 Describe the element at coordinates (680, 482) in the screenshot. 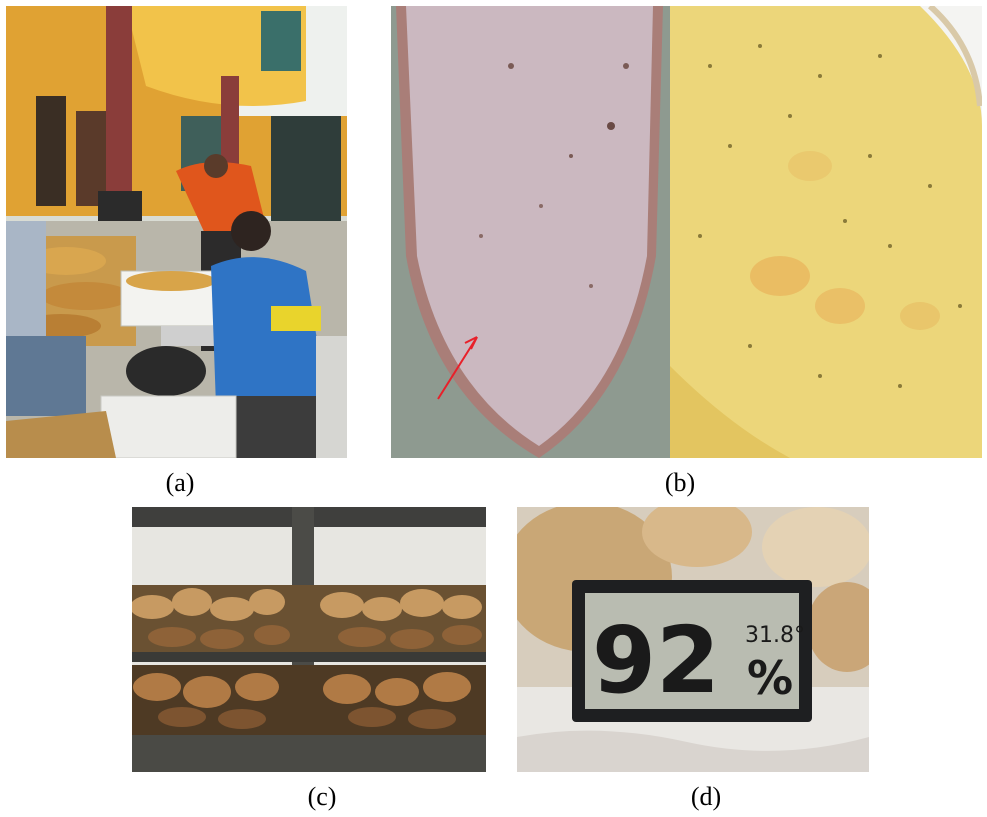

I see `caption-b: (b)` at that location.